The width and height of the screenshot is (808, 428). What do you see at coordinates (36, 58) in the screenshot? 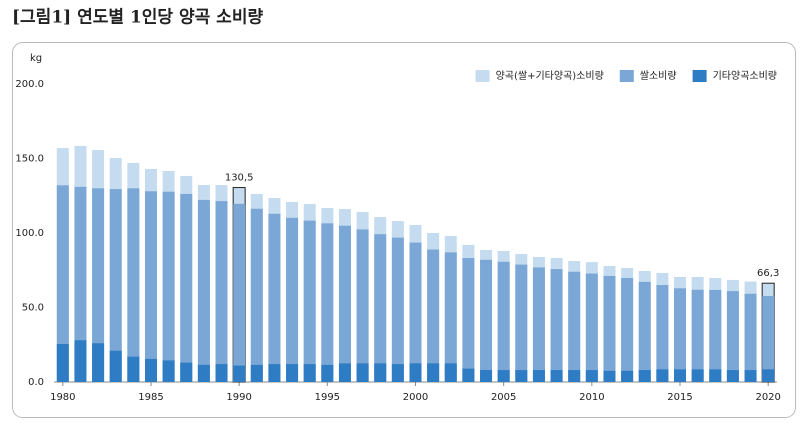
I see `y-unit: kg` at bounding box center [36, 58].